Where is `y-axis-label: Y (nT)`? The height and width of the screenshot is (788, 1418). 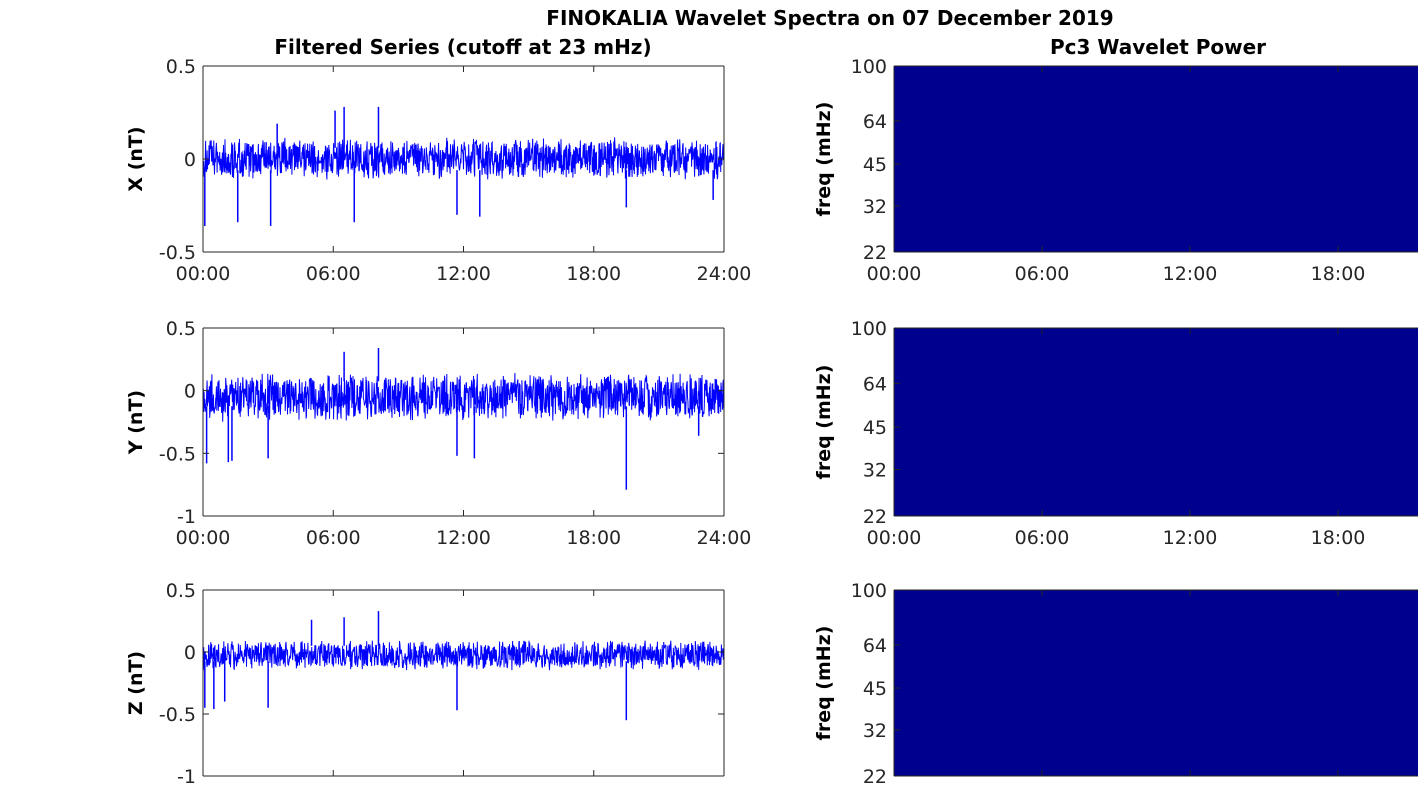 y-axis-label: Y (nT) is located at coordinates (136, 422).